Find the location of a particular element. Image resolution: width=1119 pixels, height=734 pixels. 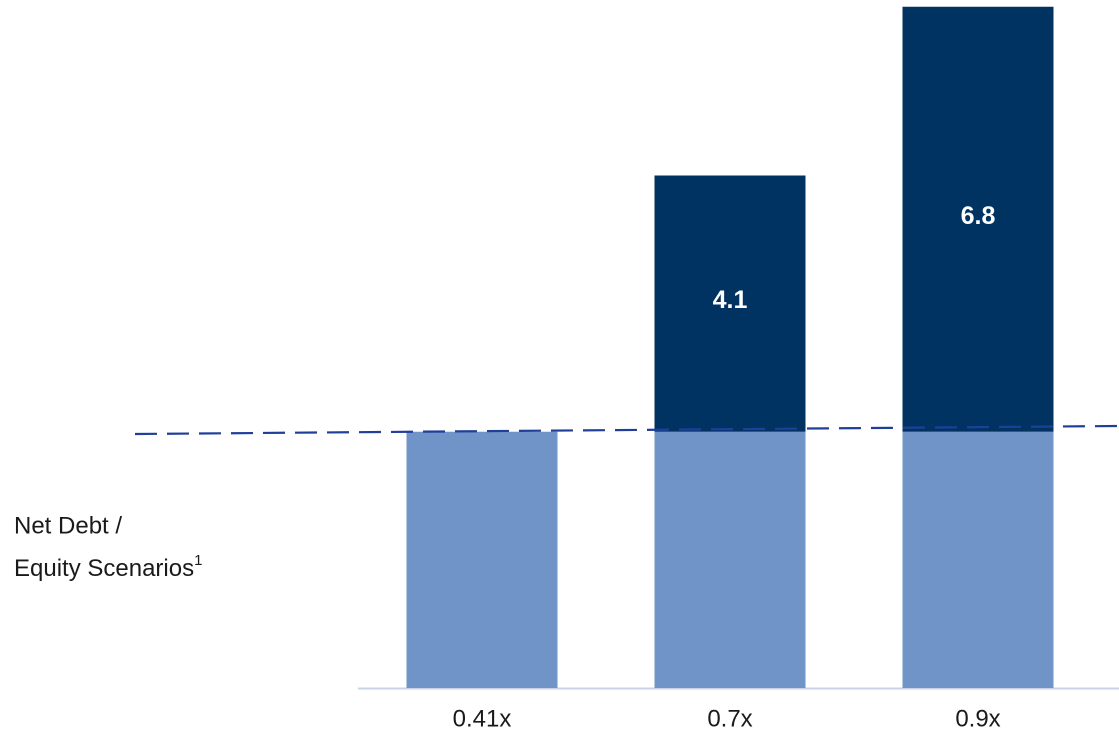

footnote-marker: 1 is located at coordinates (198, 560).